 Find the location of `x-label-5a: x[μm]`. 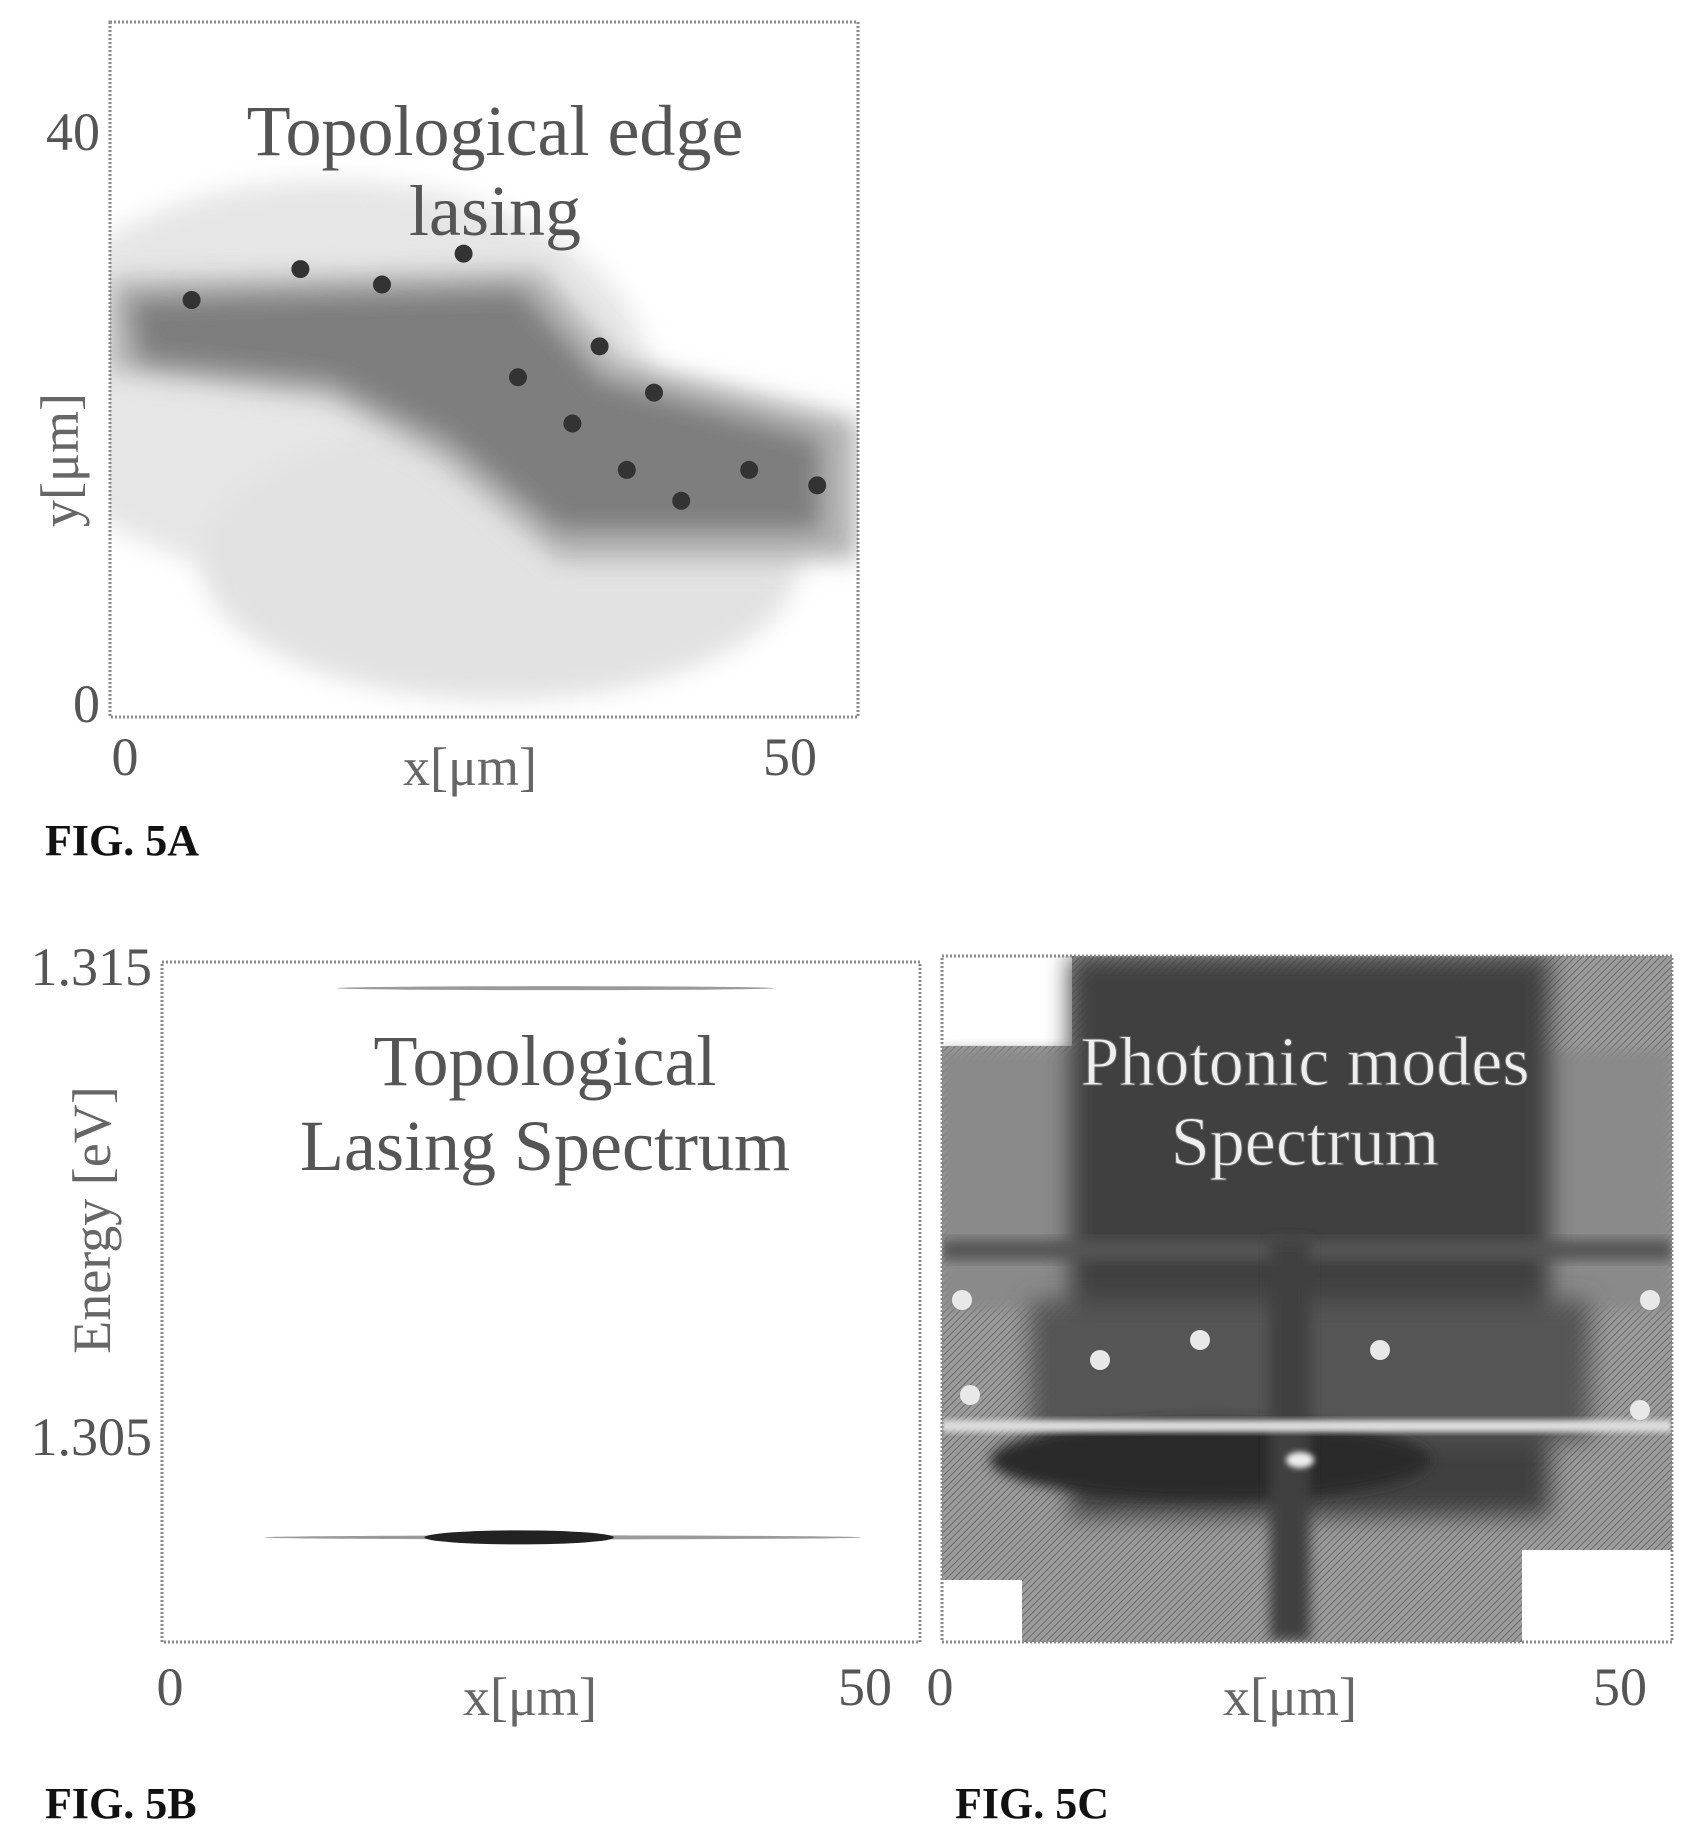

x-label-5a: x[μm] is located at coordinates (470, 767).